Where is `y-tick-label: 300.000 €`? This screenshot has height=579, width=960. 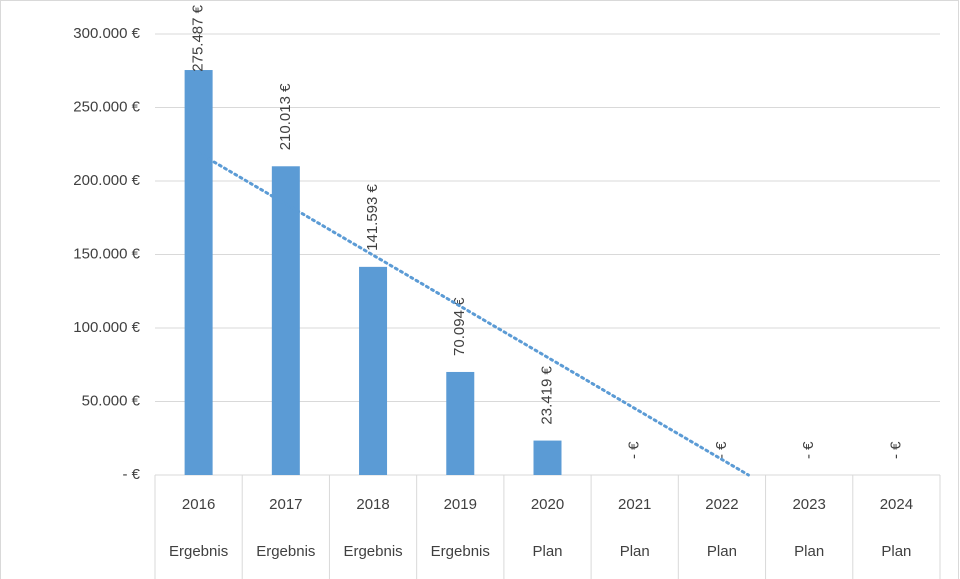 y-tick-label: 300.000 € is located at coordinates (106, 33).